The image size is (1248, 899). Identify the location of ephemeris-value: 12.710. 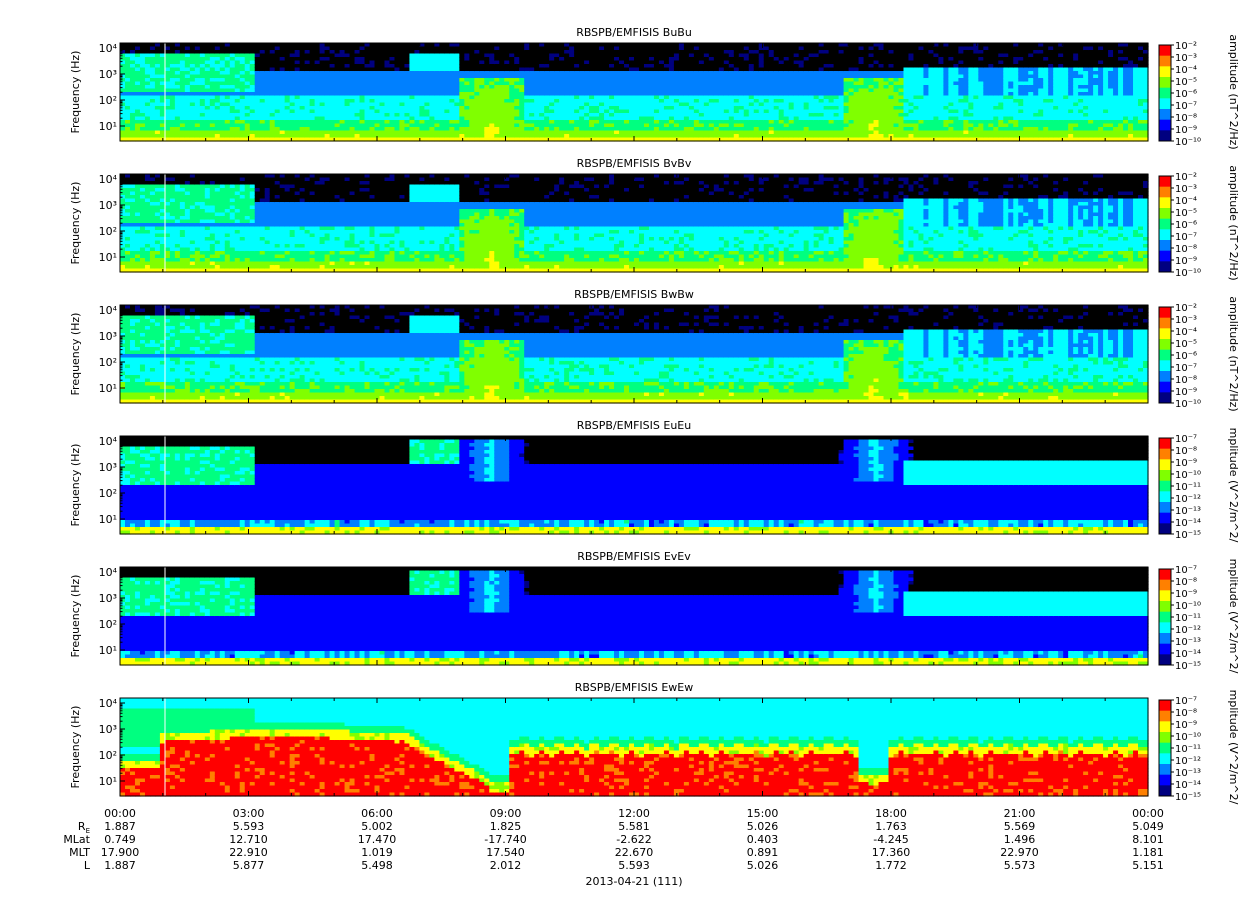
(248, 839).